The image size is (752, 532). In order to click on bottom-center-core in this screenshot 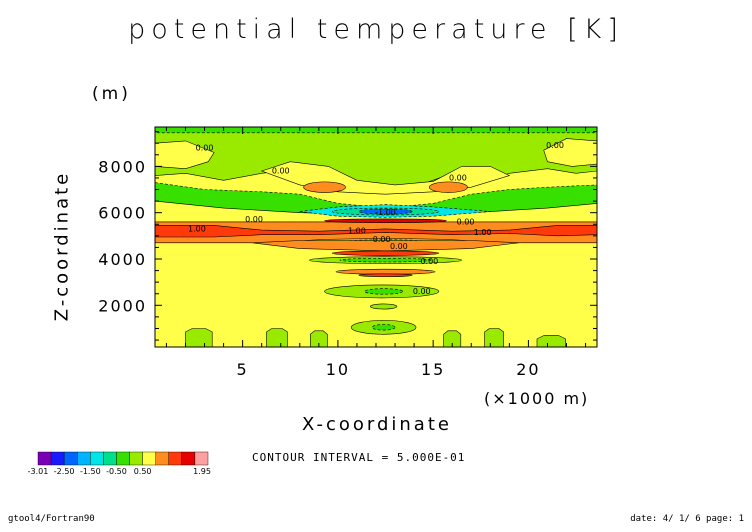, I will do `click(383, 327)`.